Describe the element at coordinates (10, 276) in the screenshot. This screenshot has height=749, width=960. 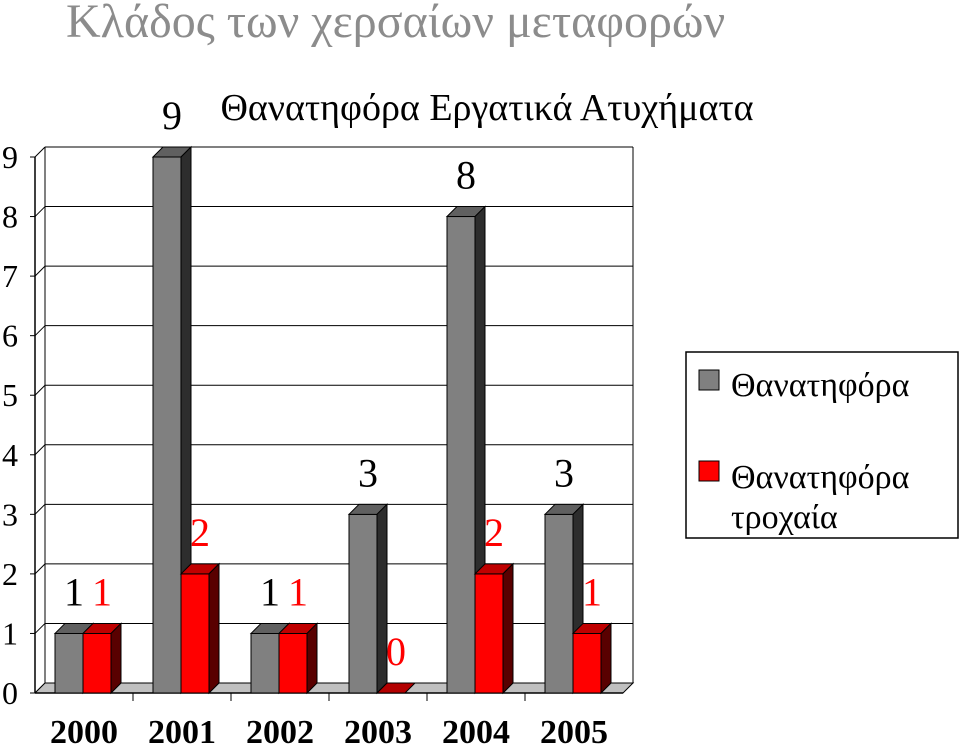
I see `y-tick-label: 7` at that location.